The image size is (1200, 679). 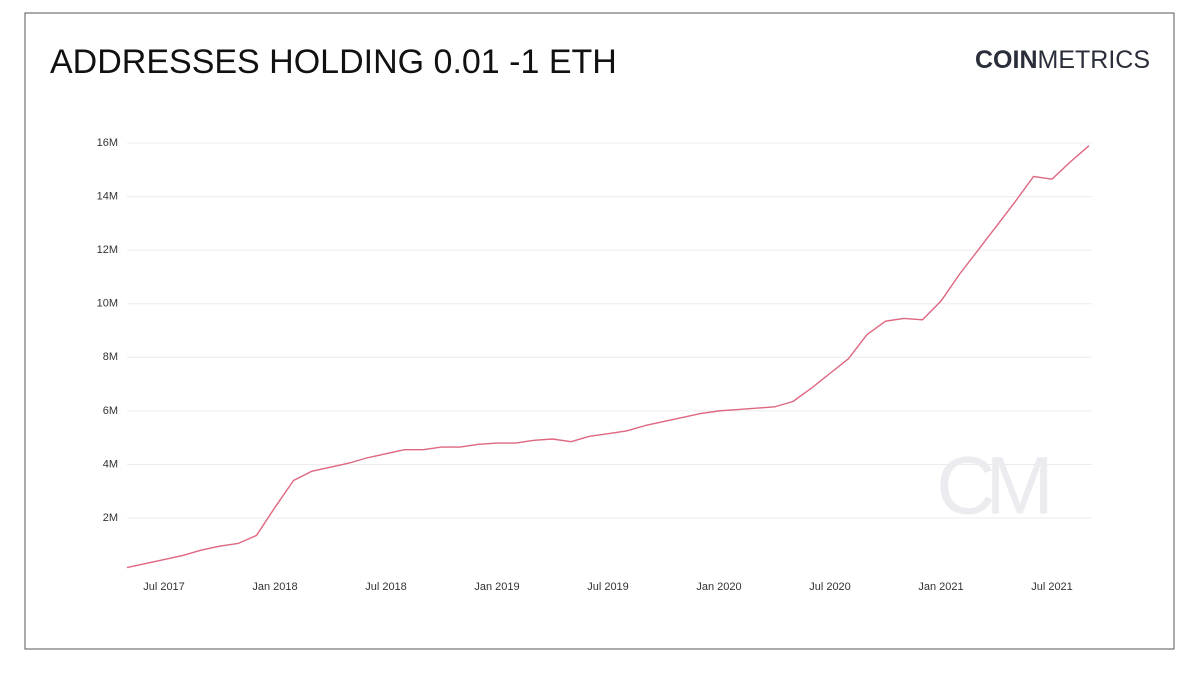 What do you see at coordinates (107, 304) in the screenshot?
I see `y-tick-label: 10M` at bounding box center [107, 304].